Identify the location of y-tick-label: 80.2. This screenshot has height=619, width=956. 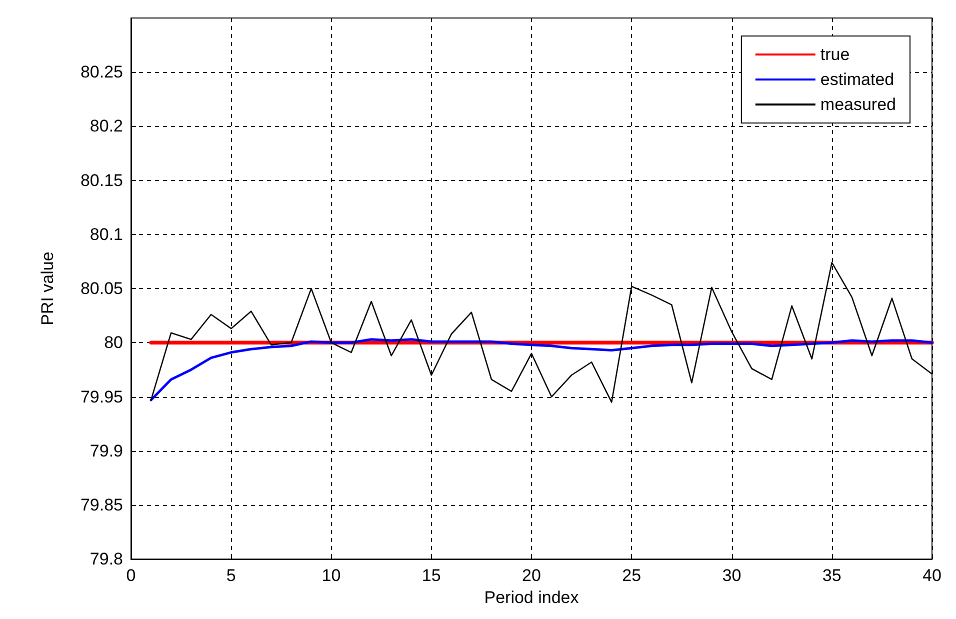
(106, 126).